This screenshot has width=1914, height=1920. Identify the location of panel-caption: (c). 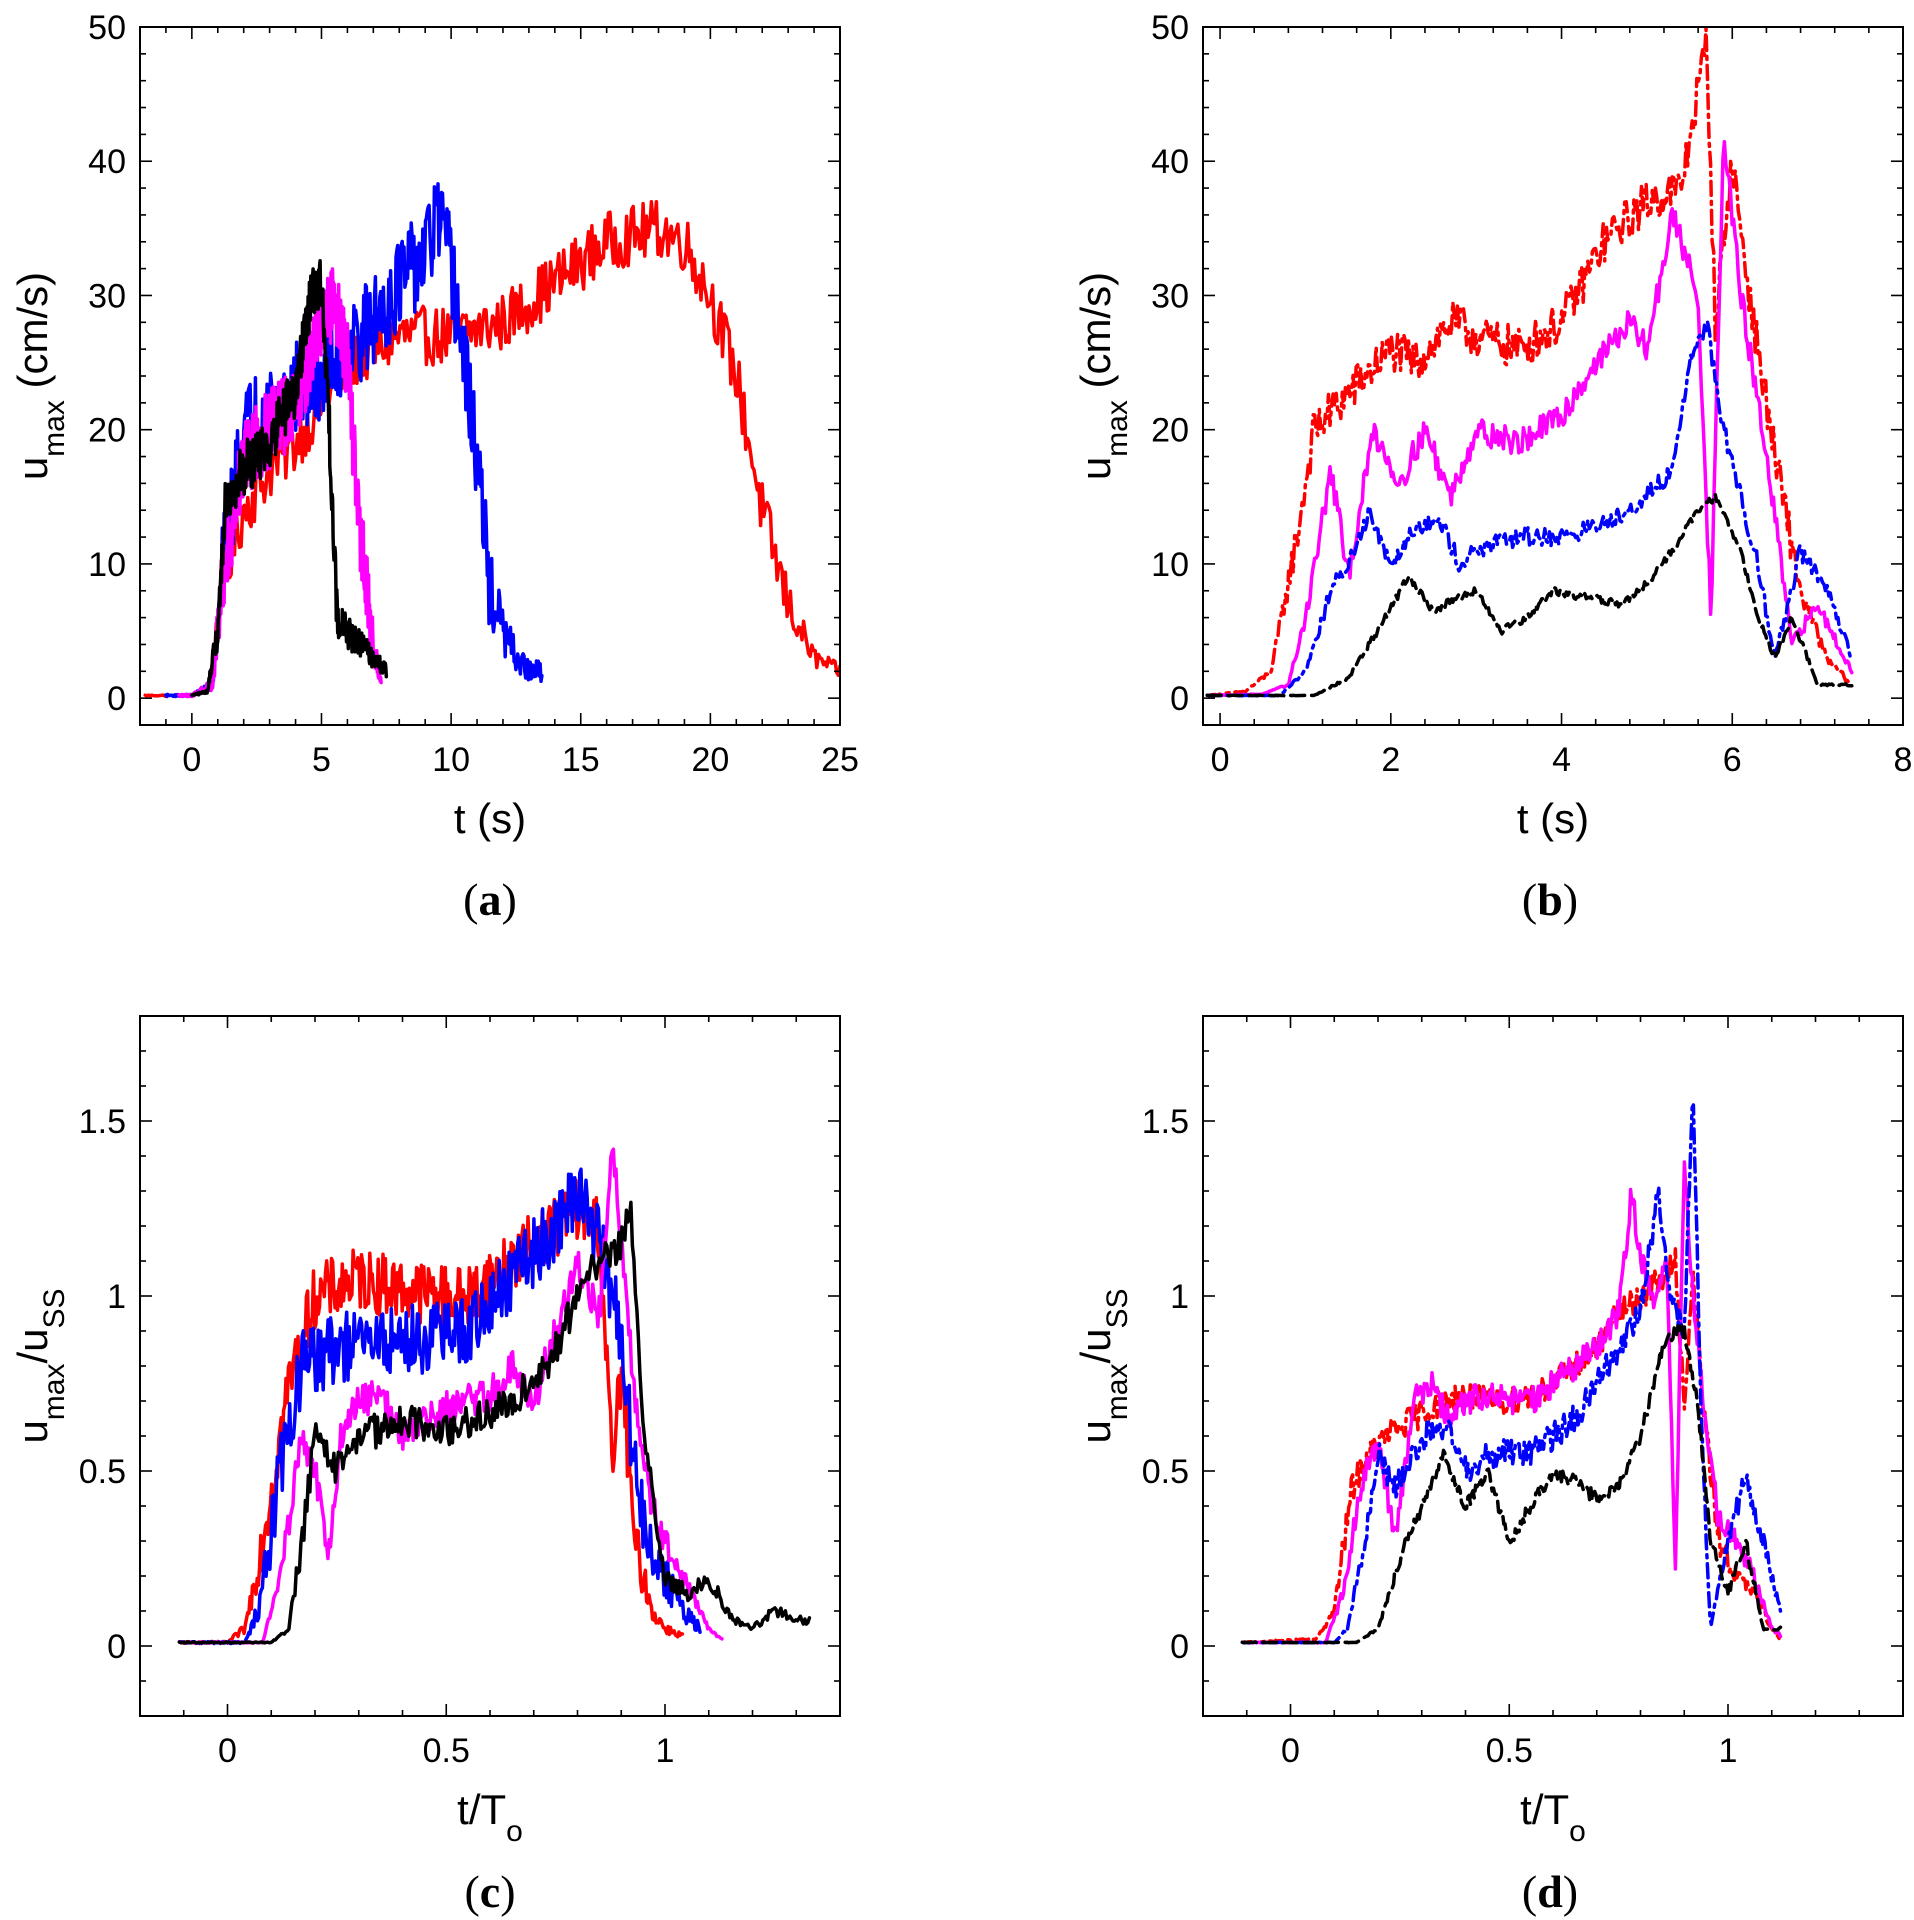
(489, 1891).